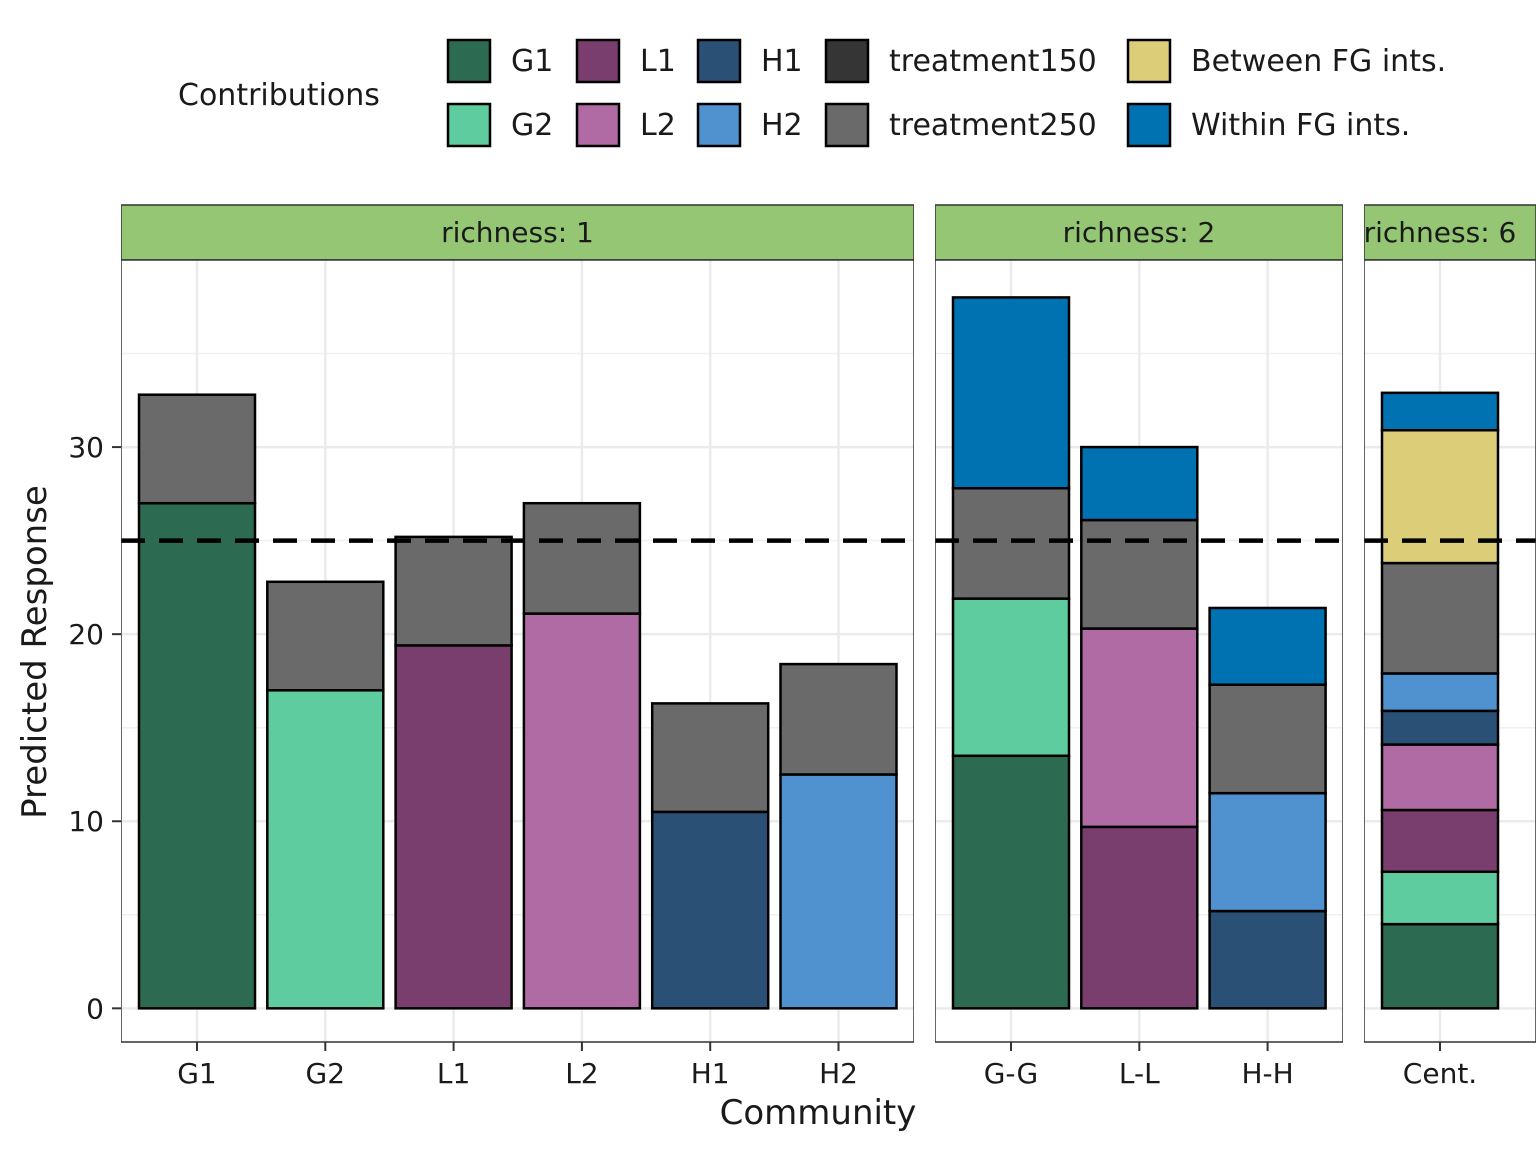 The height and width of the screenshot is (1152, 1536). Describe the element at coordinates (532, 61) in the screenshot. I see `legend-label-G1: G1` at that location.